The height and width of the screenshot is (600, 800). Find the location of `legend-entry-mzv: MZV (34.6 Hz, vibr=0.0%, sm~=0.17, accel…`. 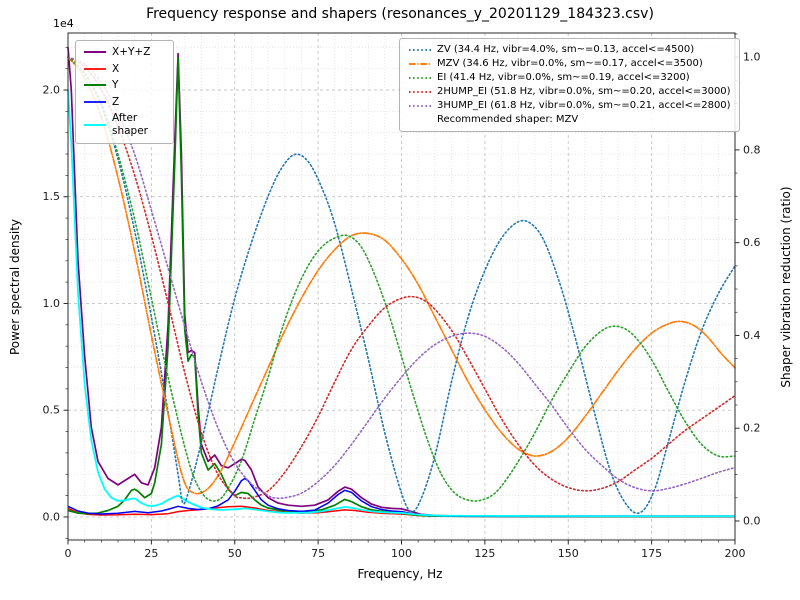

legend-entry-mzv: MZV (34.6 Hz, vibr=0.0%, sm~=0.17, accel… is located at coordinates (569, 64).